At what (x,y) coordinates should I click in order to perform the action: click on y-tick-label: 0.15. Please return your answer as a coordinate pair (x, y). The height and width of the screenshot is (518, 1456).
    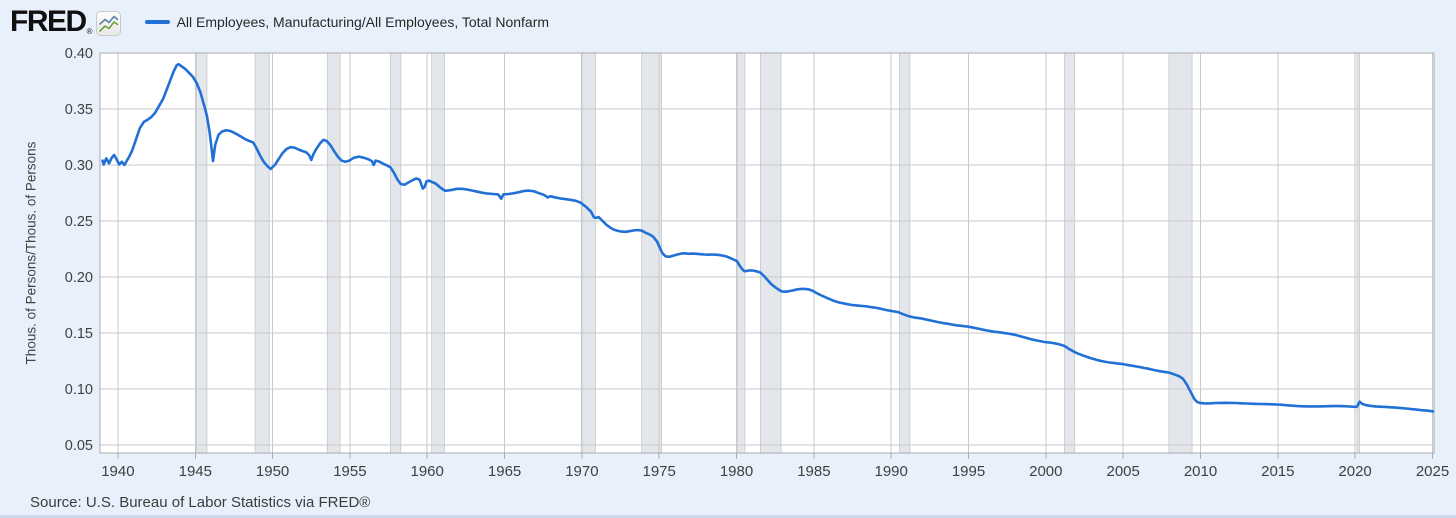
    Looking at the image, I should click on (79, 334).